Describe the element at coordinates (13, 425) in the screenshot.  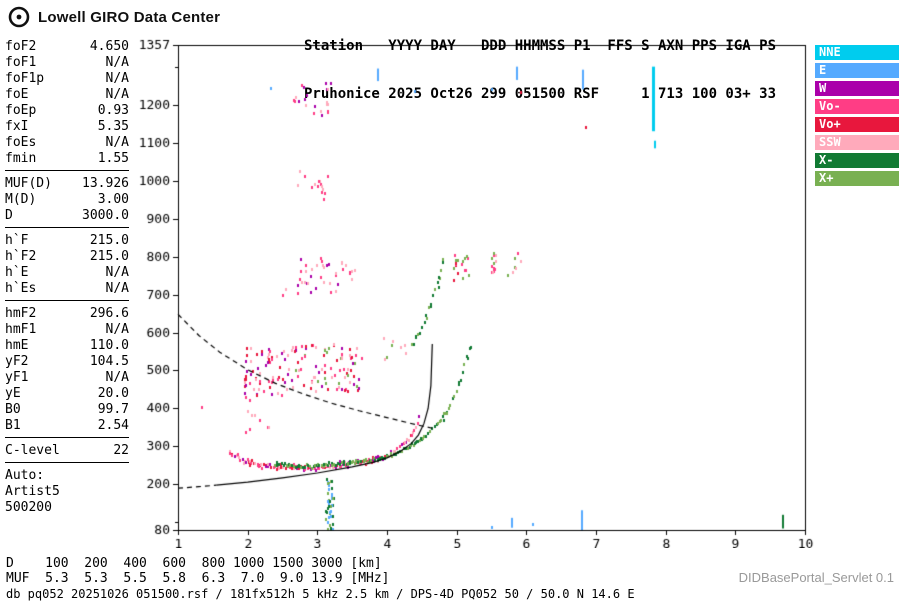
I see `param-label: B1` at that location.